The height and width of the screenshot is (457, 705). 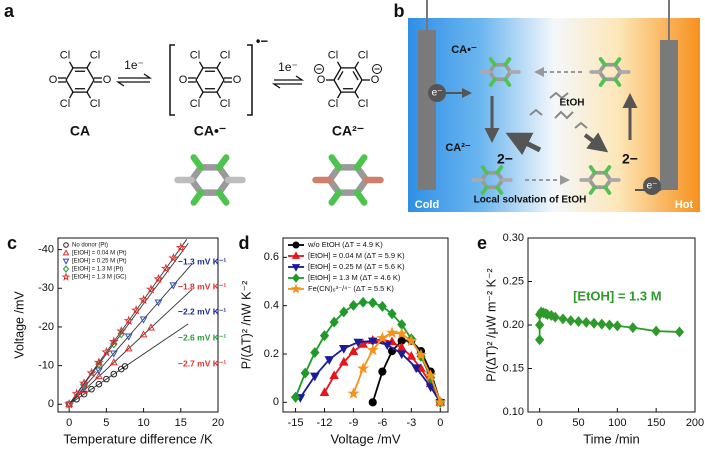 I want to click on x-axis-label: Time /min, so click(x=611, y=438).